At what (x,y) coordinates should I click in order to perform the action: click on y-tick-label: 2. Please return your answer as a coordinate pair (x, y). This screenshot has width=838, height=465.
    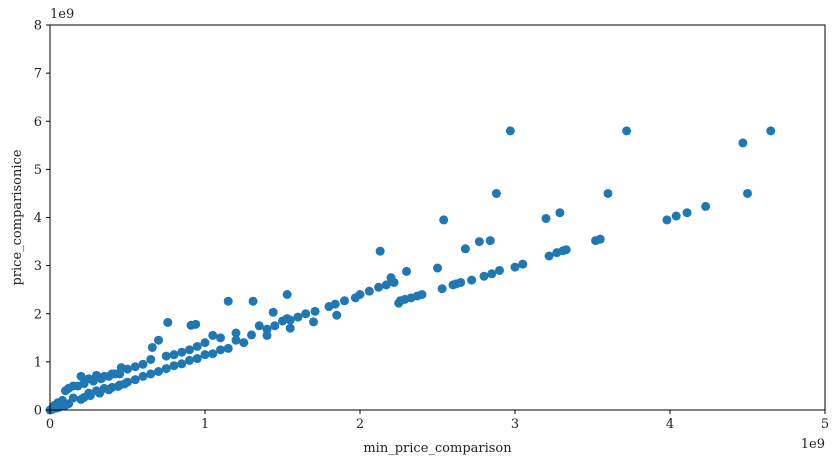
    Looking at the image, I should click on (38, 314).